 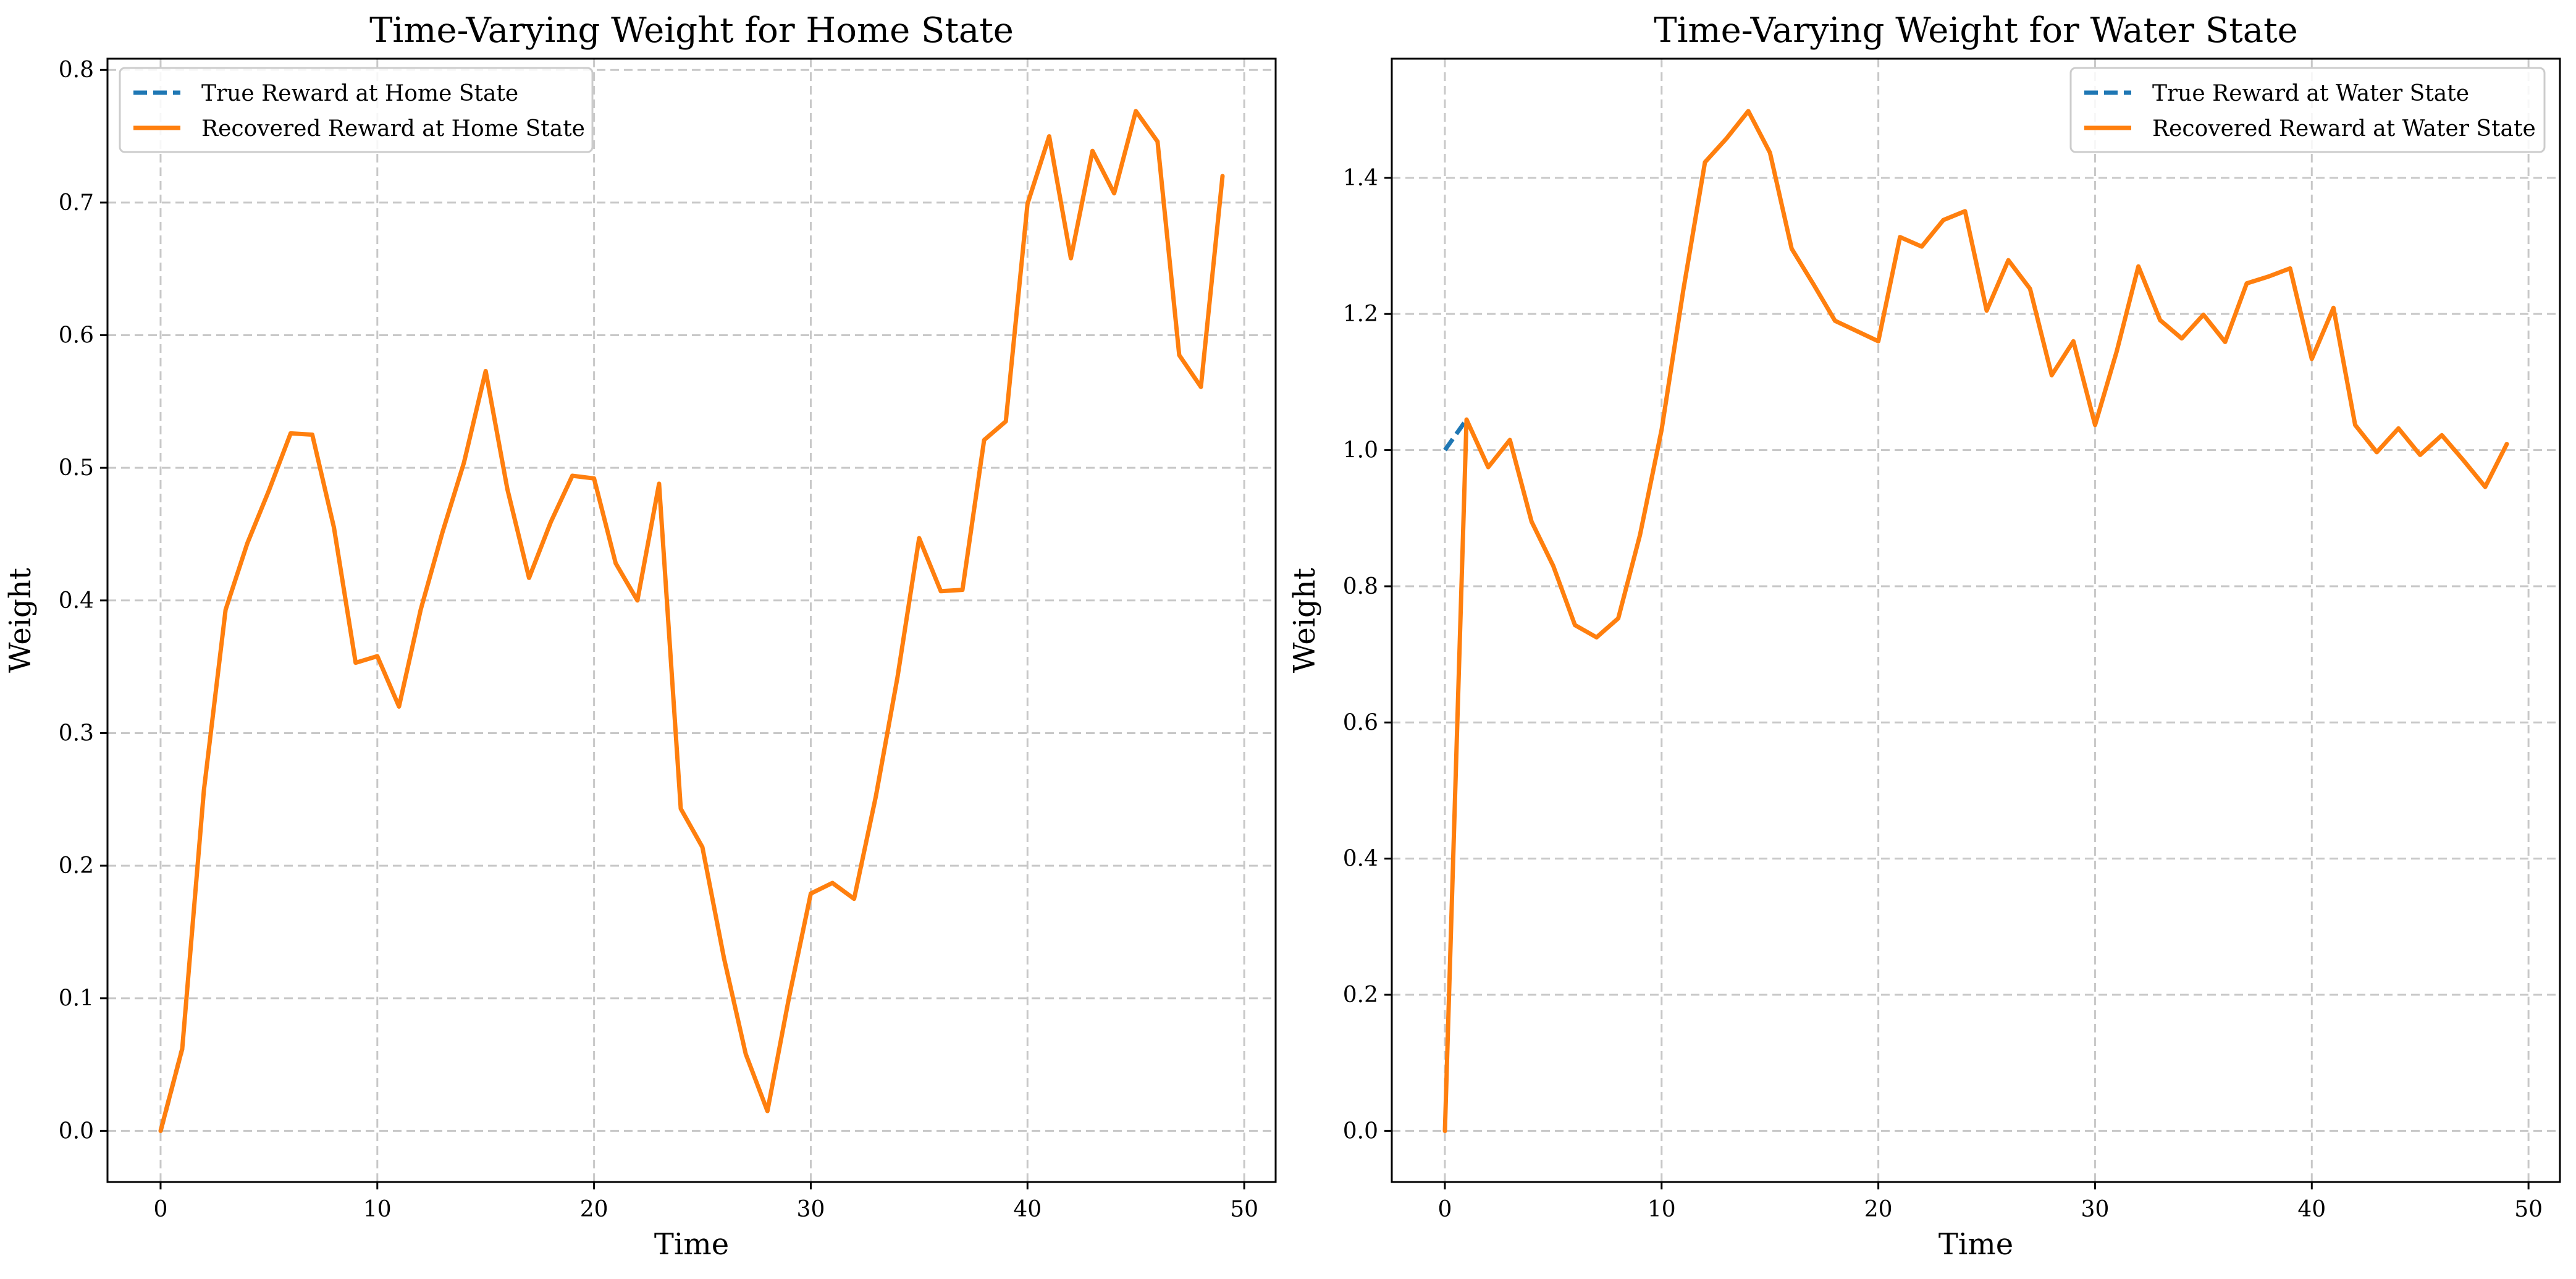 I want to click on water-legend-true-label: True Reward at Water State, so click(x=2310, y=94).